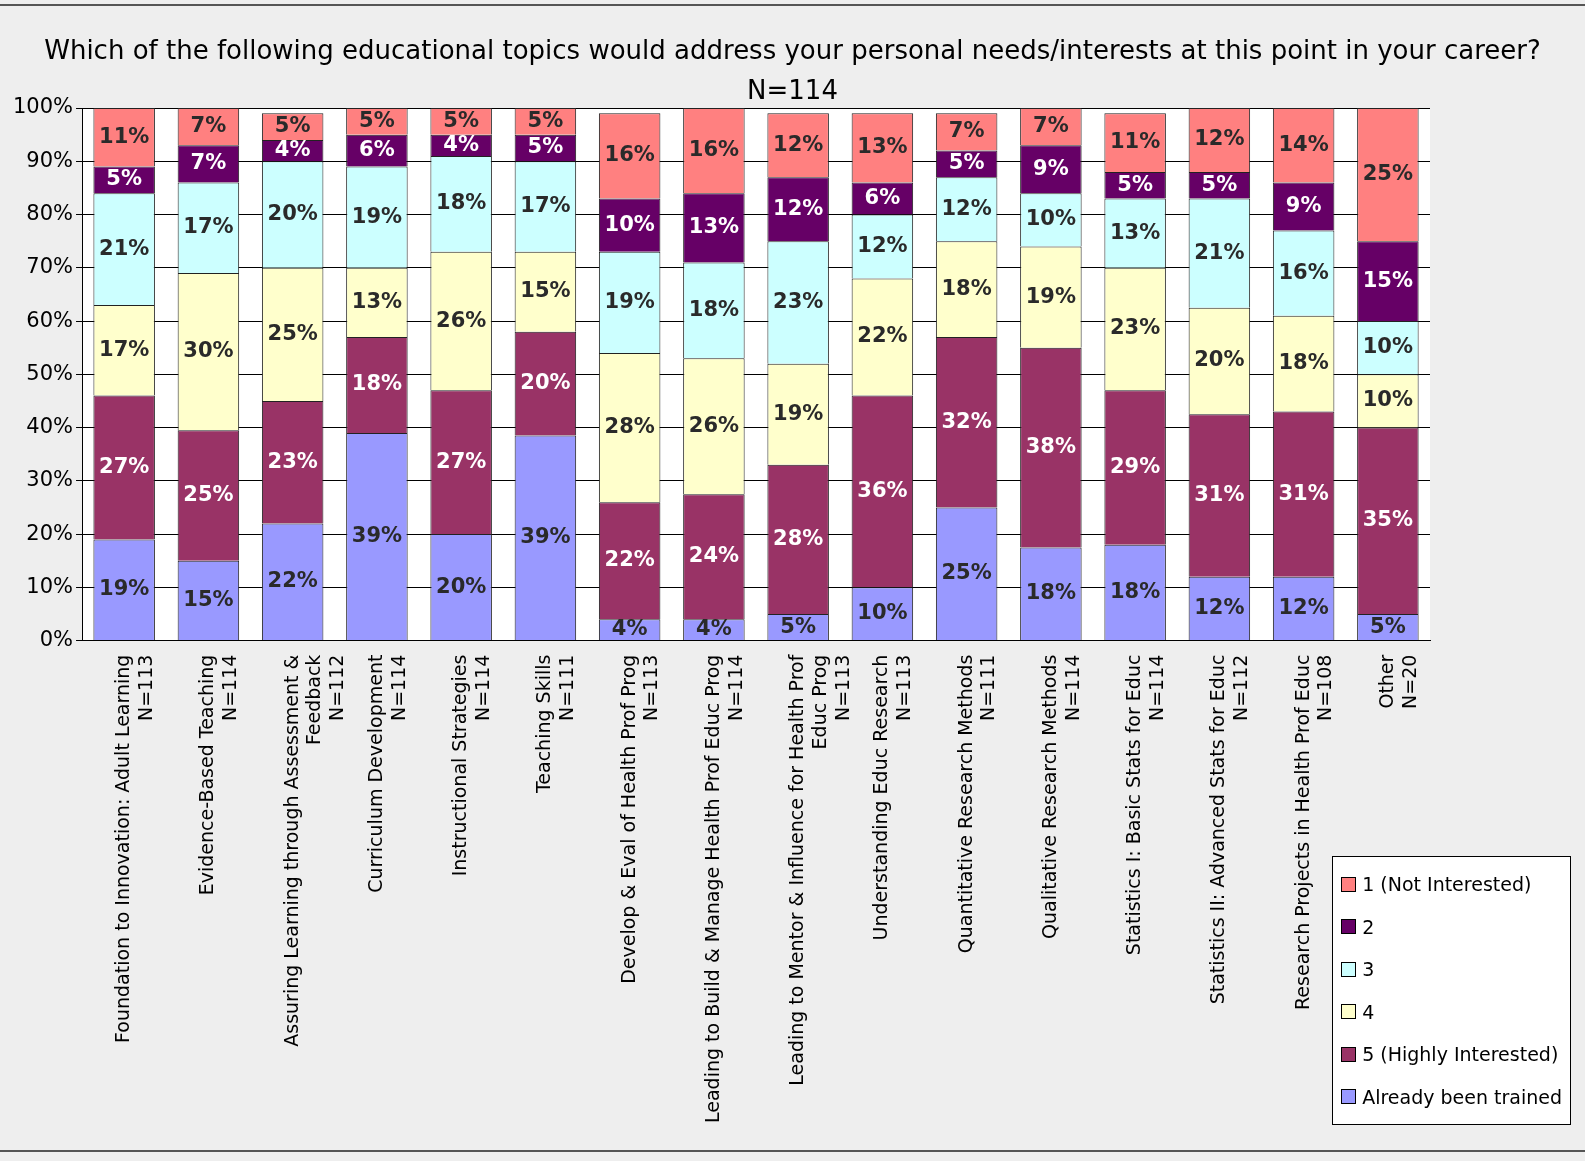 The height and width of the screenshot is (1161, 1585). Describe the element at coordinates (50, 426) in the screenshot. I see `y-tick-label: 40%` at that location.